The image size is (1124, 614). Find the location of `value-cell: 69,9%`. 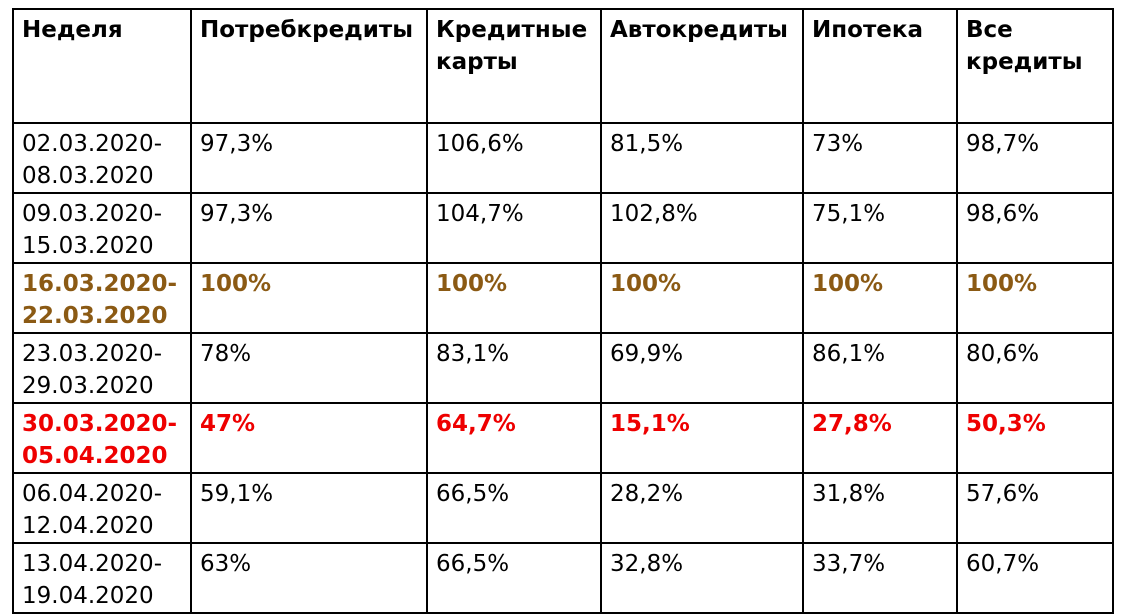

value-cell: 69,9% is located at coordinates (702, 368).